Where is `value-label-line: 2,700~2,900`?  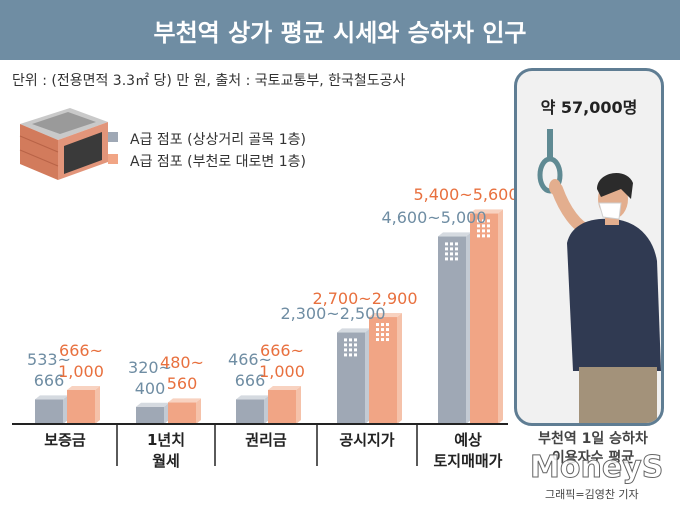 value-label-line: 2,700~2,900 is located at coordinates (365, 299).